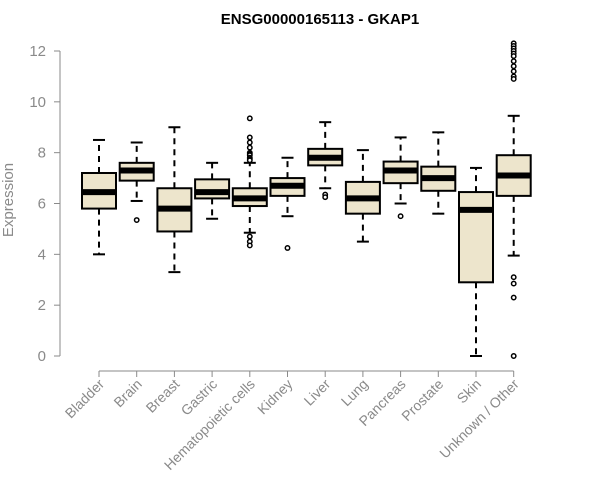 The height and width of the screenshot is (500, 600). I want to click on x-tick-label: Kidney, so click(275, 397).